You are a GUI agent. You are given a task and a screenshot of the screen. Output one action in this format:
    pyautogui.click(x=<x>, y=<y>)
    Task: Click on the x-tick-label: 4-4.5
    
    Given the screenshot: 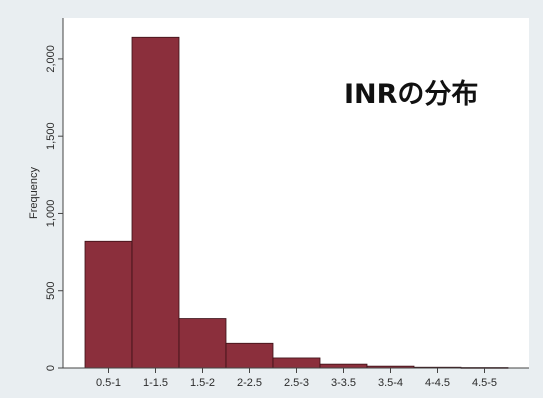 What is the action you would take?
    pyautogui.click(x=437, y=383)
    